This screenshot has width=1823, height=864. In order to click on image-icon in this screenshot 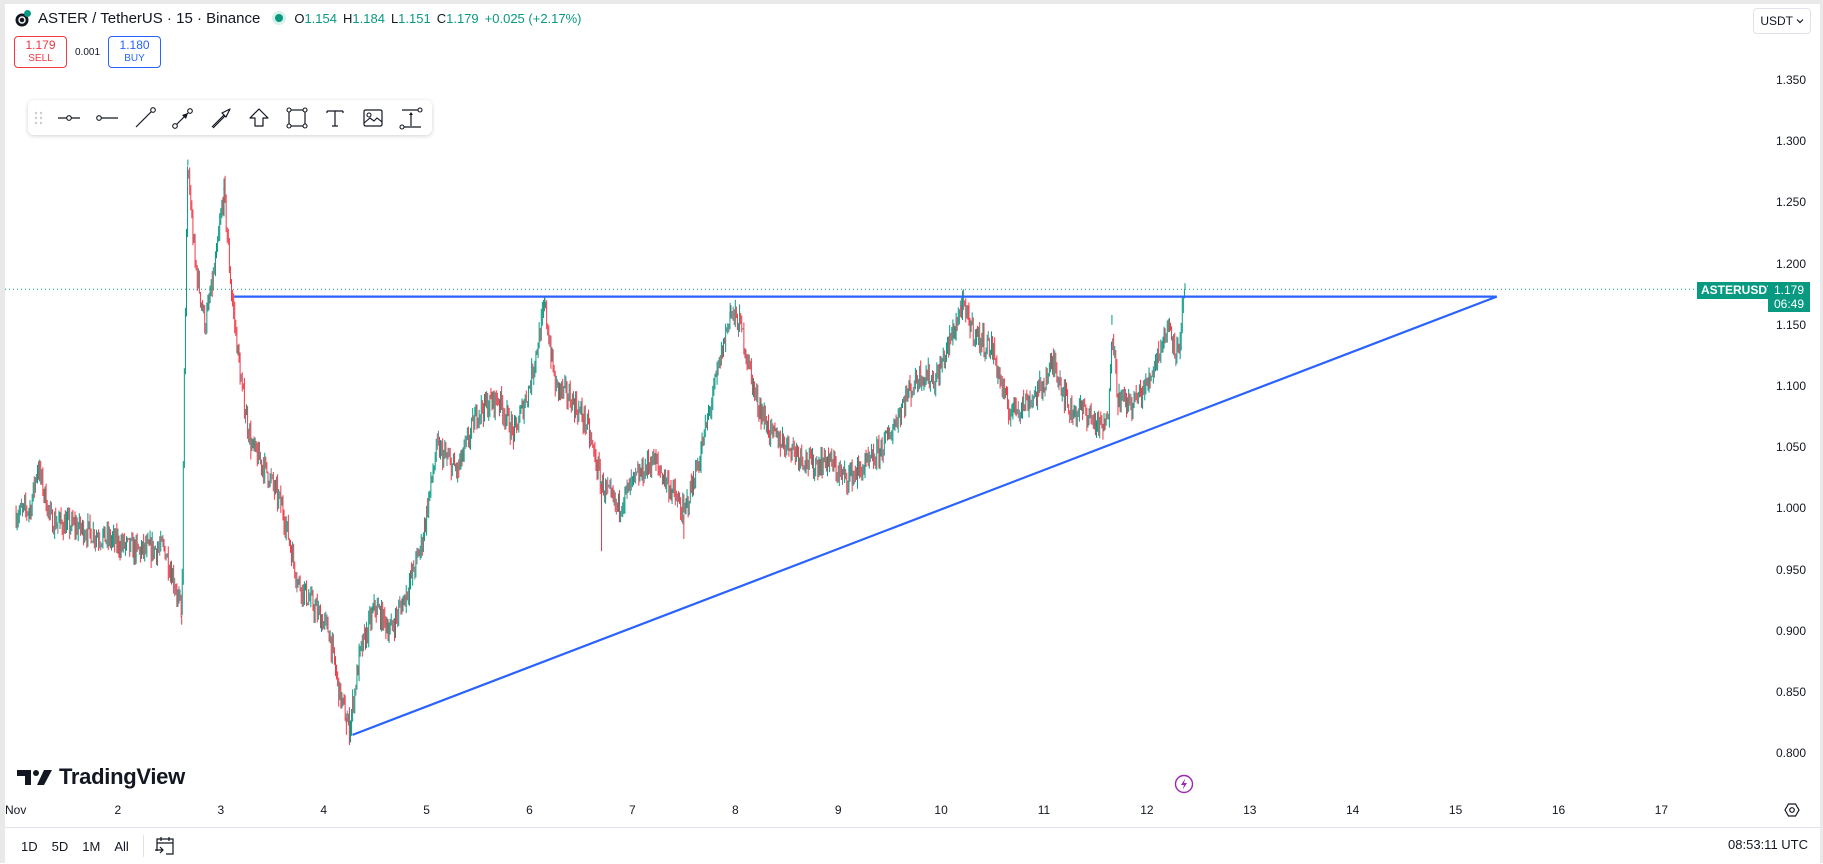, I will do `click(373, 117)`.